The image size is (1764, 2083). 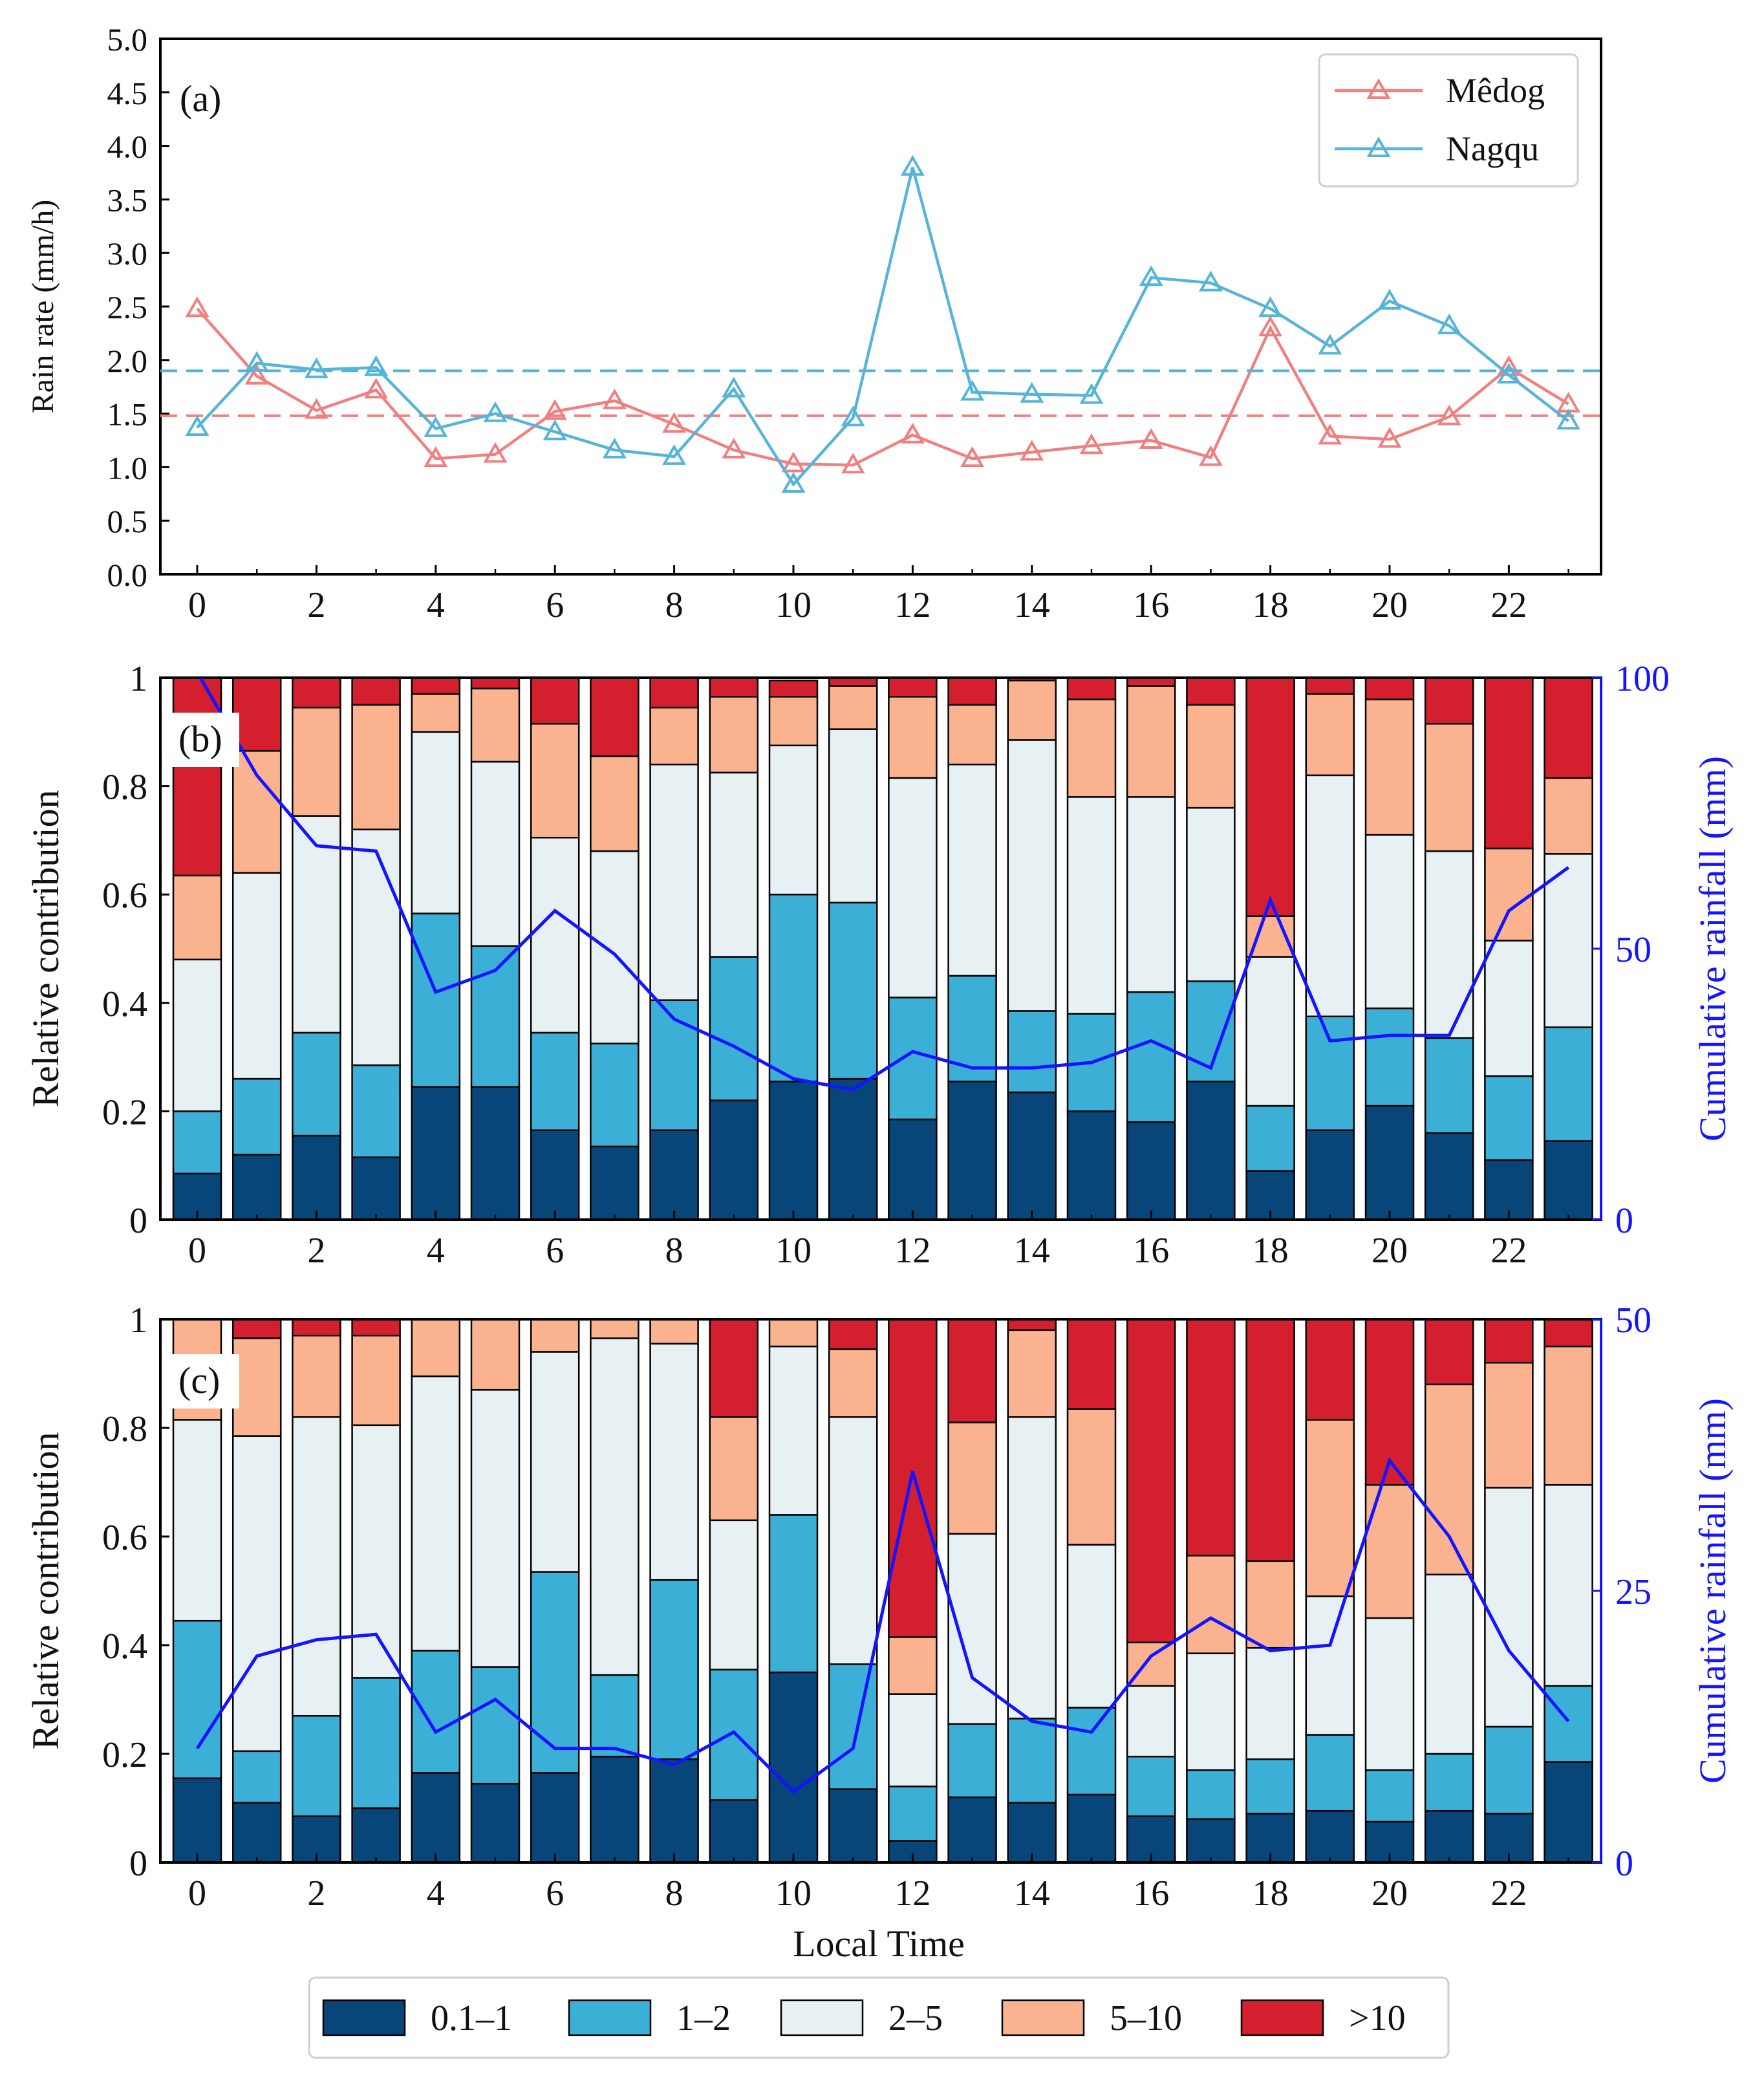 I want to click on c-panel-label-box, so click(x=204, y=1381).